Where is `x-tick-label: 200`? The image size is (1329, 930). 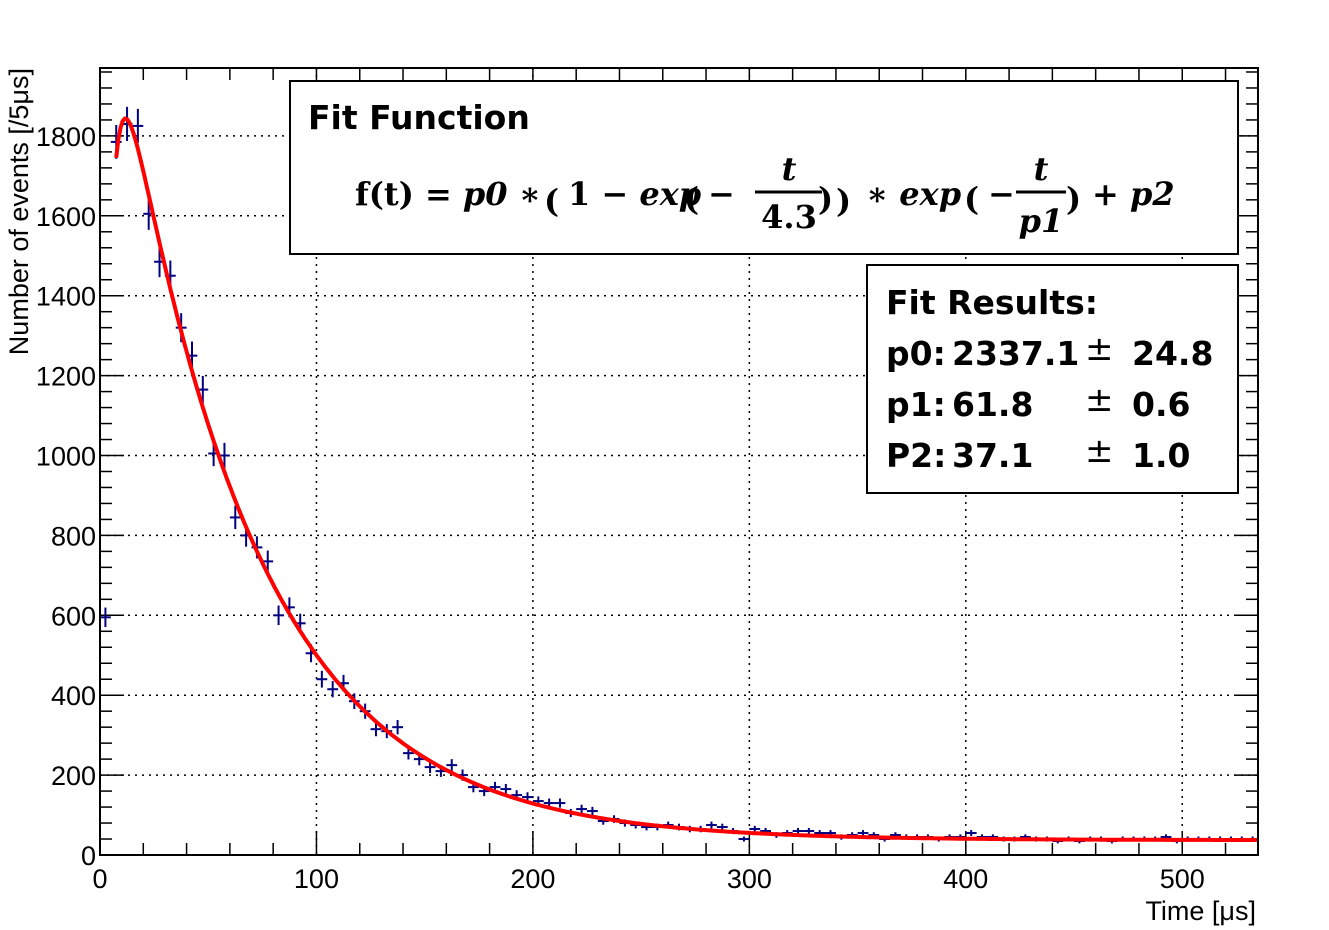
x-tick-label: 200 is located at coordinates (532, 879).